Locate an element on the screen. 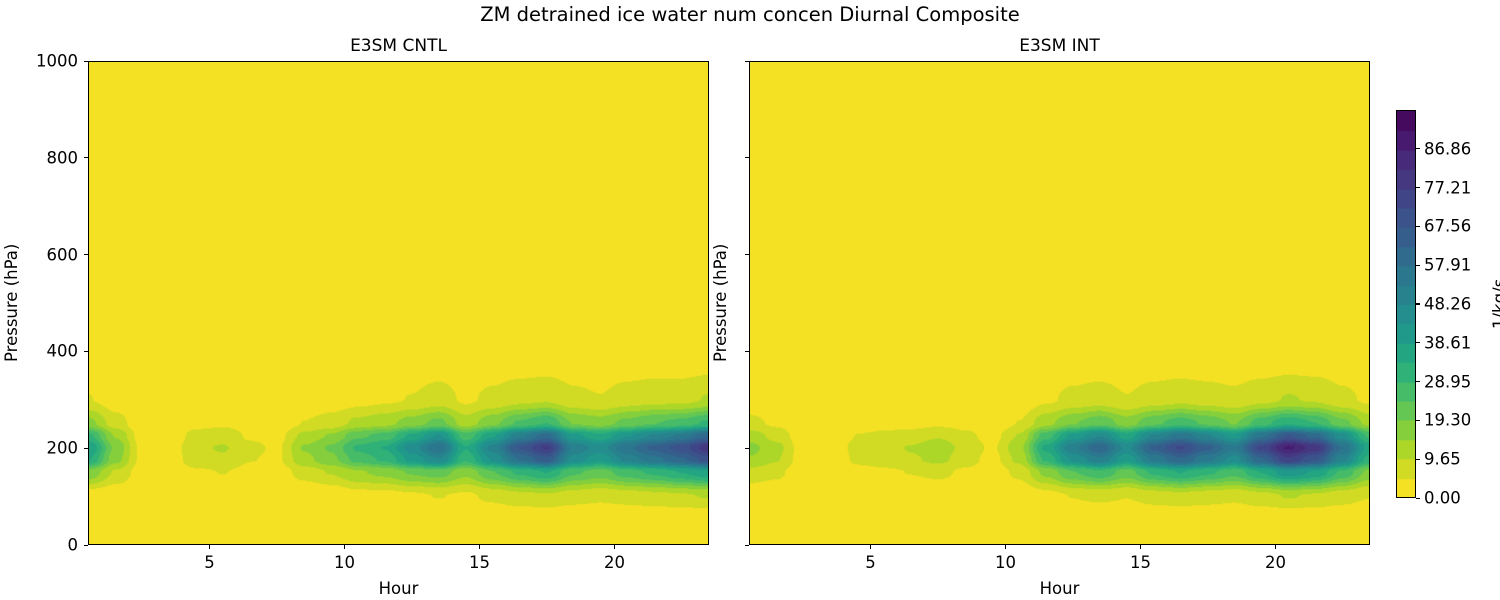  xtick-label-right-3: 20 is located at coordinates (1275, 562).